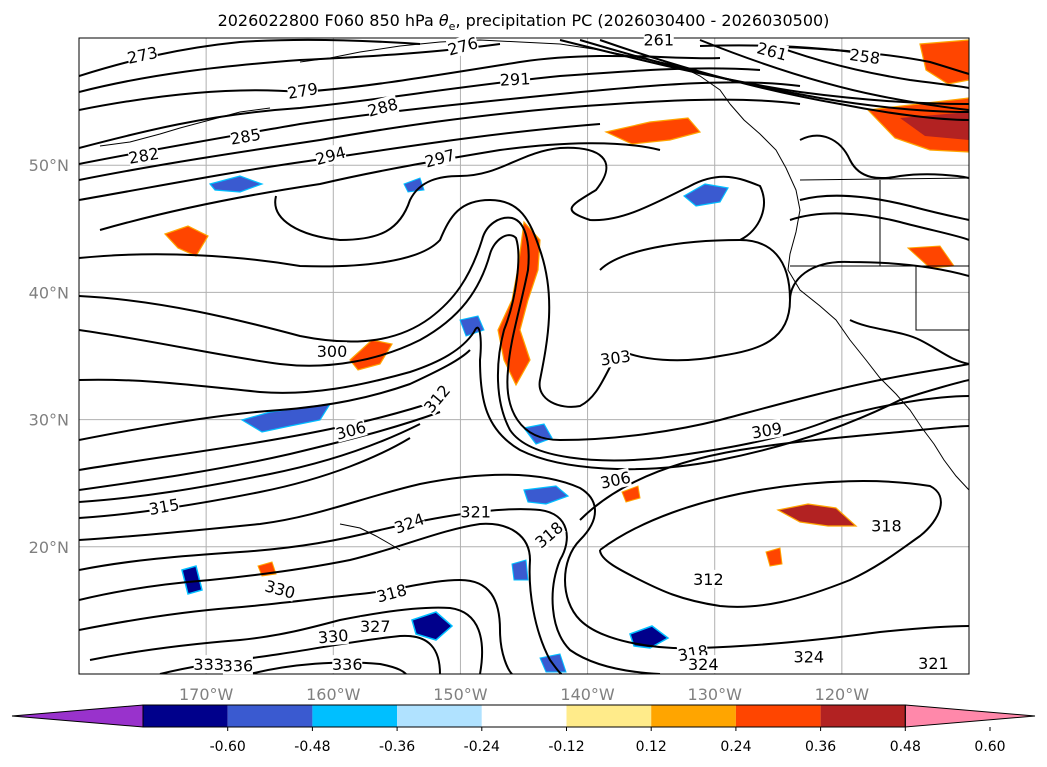 The image size is (1047, 767). What do you see at coordinates (519, 194) in the screenshot?
I see `contour-297b` at bounding box center [519, 194].